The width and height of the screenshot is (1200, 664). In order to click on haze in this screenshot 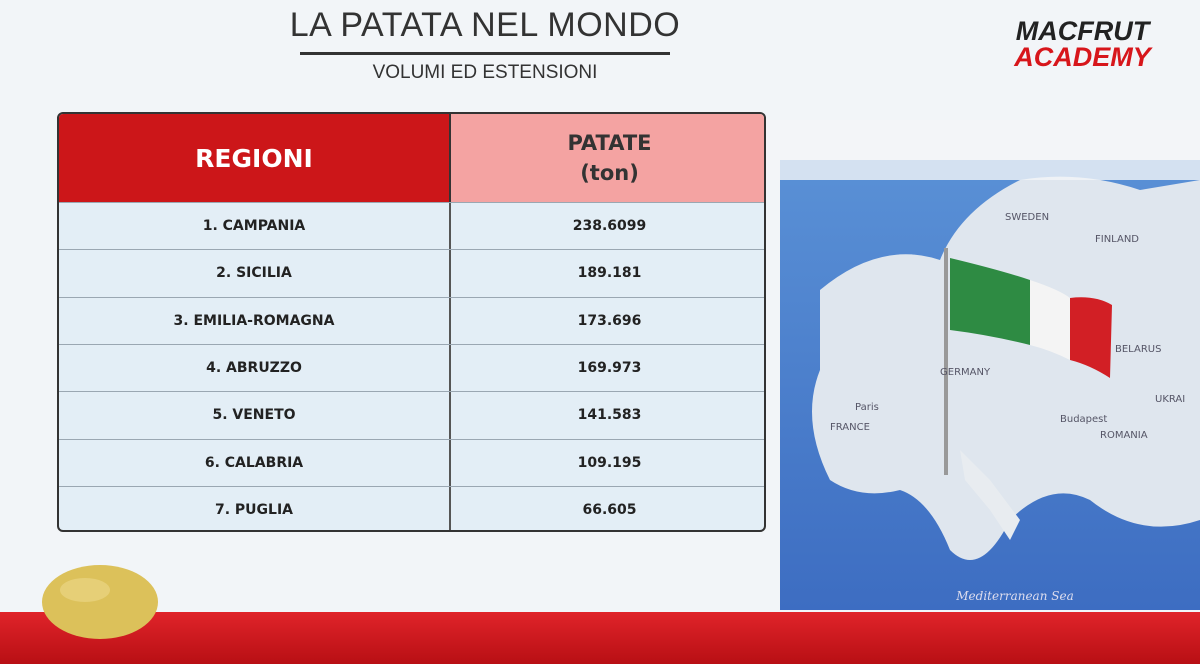, I will do `click(980, 150)`.